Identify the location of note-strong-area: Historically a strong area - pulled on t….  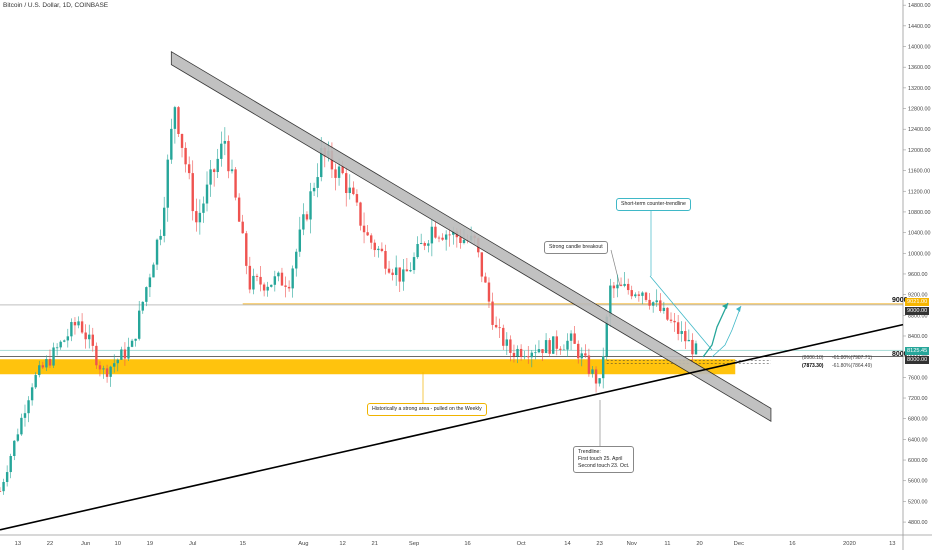
(427, 410).